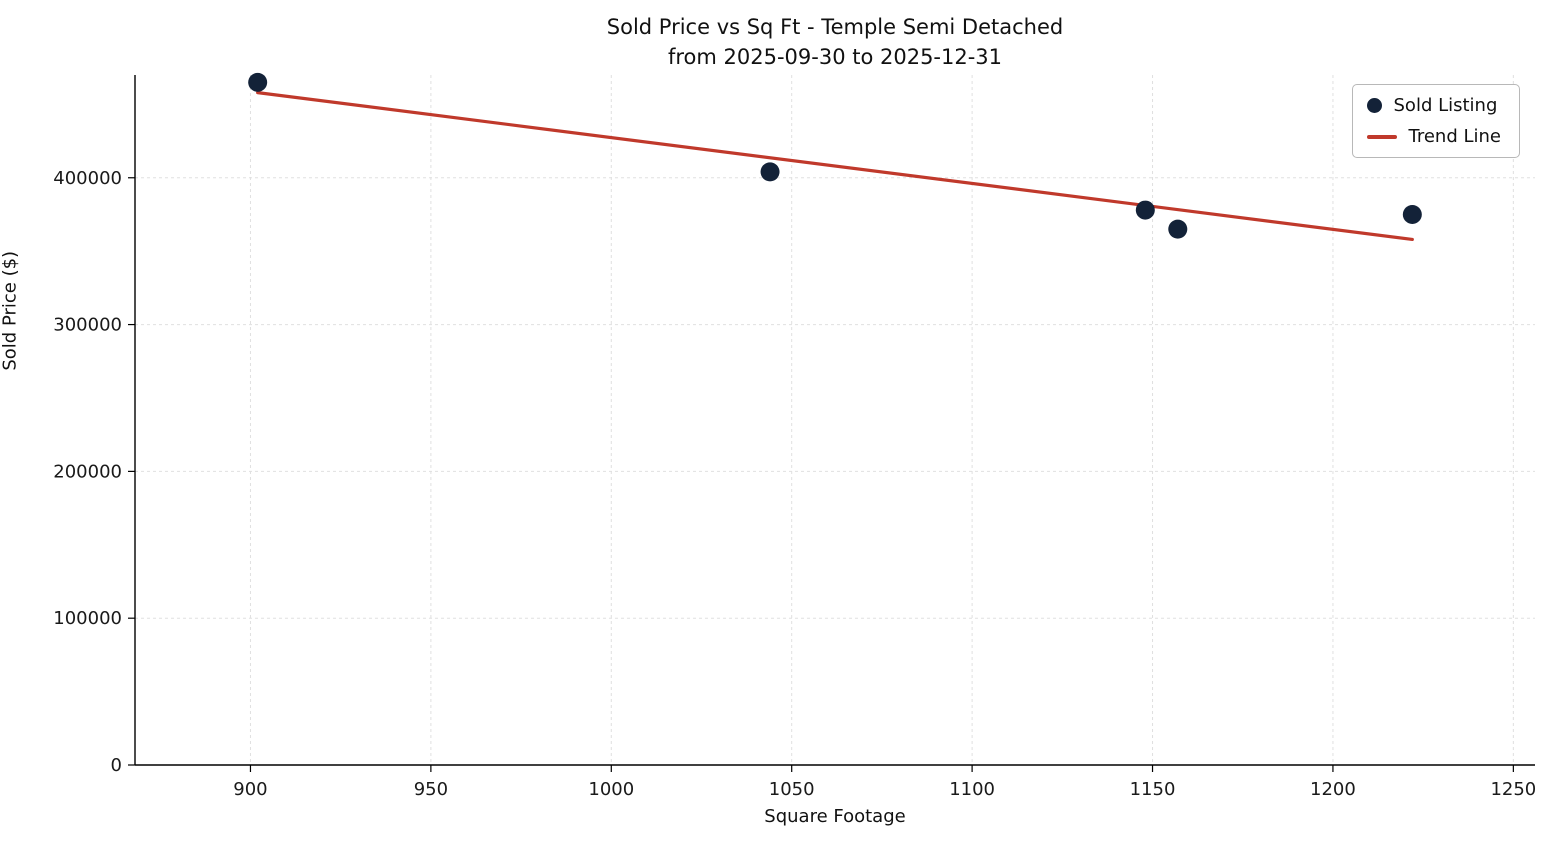 Image resolution: width=1560 pixels, height=845 pixels. Describe the element at coordinates (1445, 105) in the screenshot. I see `legend-label-sold-listing: Sold Listing` at that location.